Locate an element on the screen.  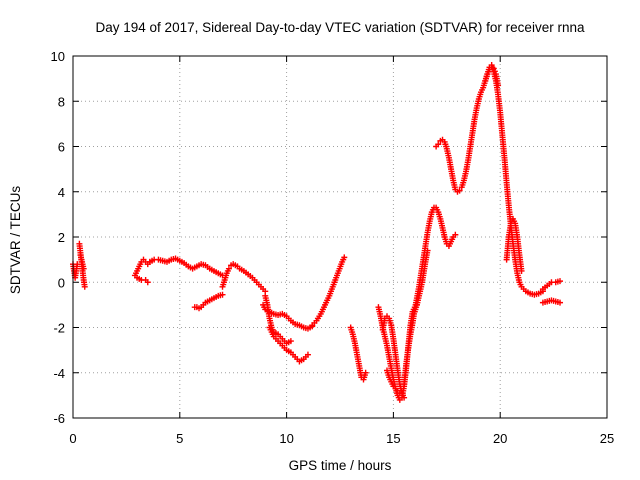
y-tick-label: -4 is located at coordinates (59, 373).